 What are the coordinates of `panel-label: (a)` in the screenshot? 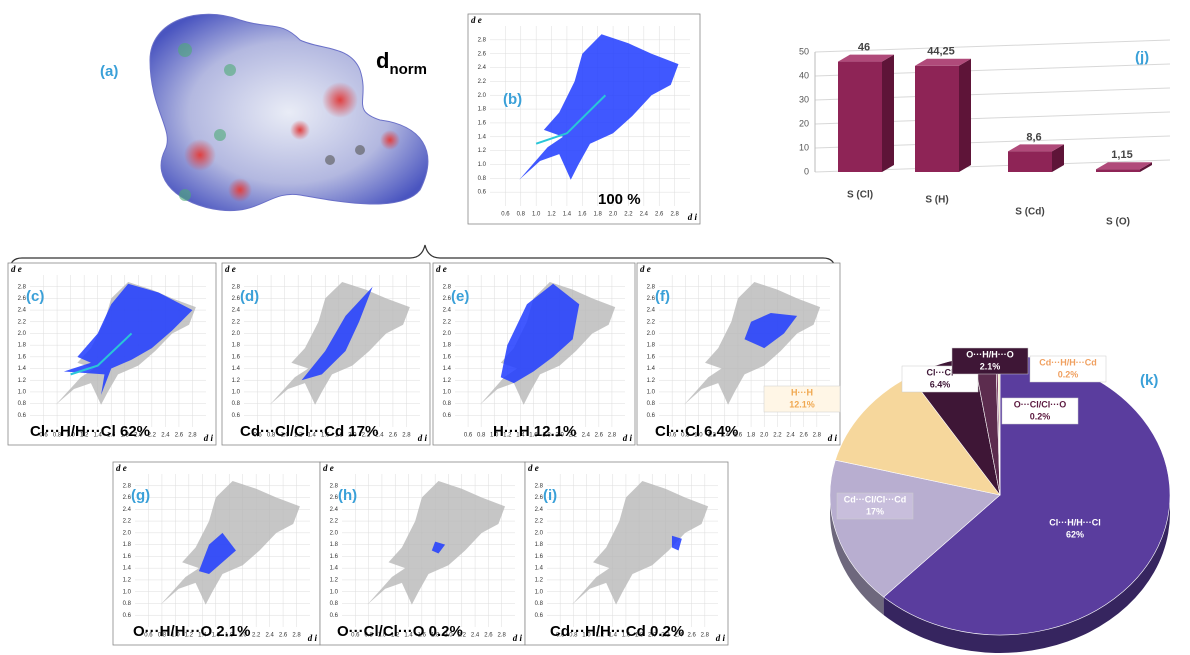 It's located at (109, 71).